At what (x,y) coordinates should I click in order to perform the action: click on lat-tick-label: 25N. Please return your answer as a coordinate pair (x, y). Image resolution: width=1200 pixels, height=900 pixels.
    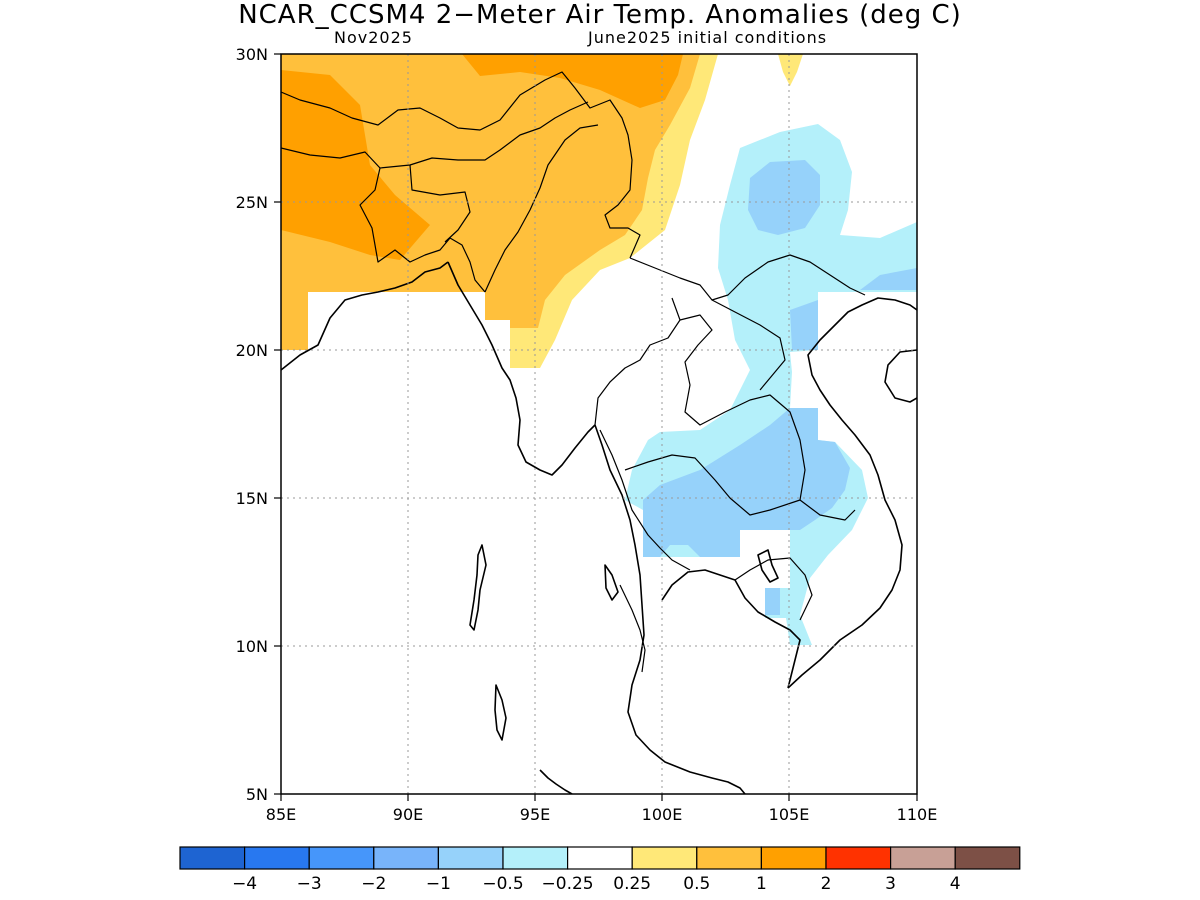
    Looking at the image, I should click on (252, 202).